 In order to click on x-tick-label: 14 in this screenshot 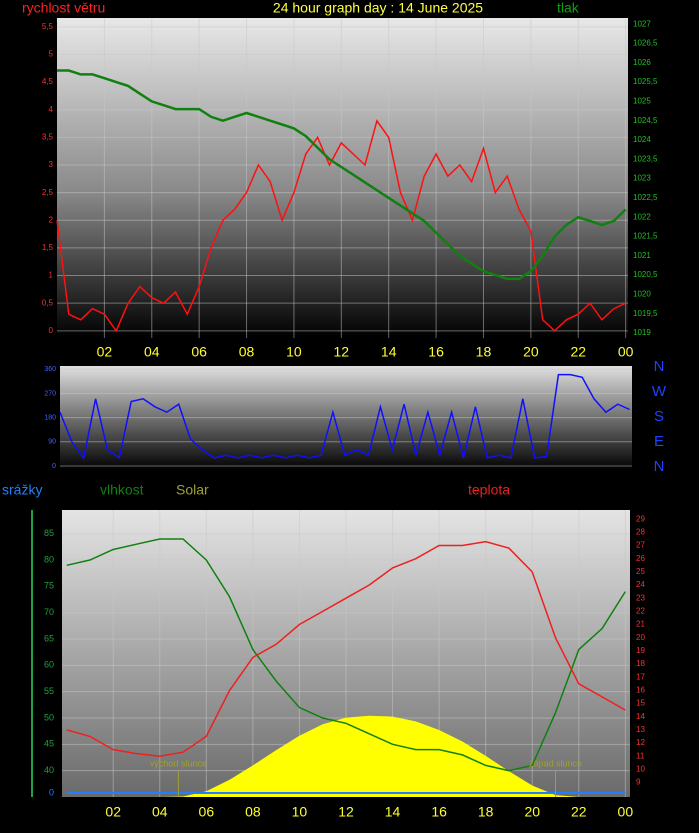, I will do `click(389, 352)`.